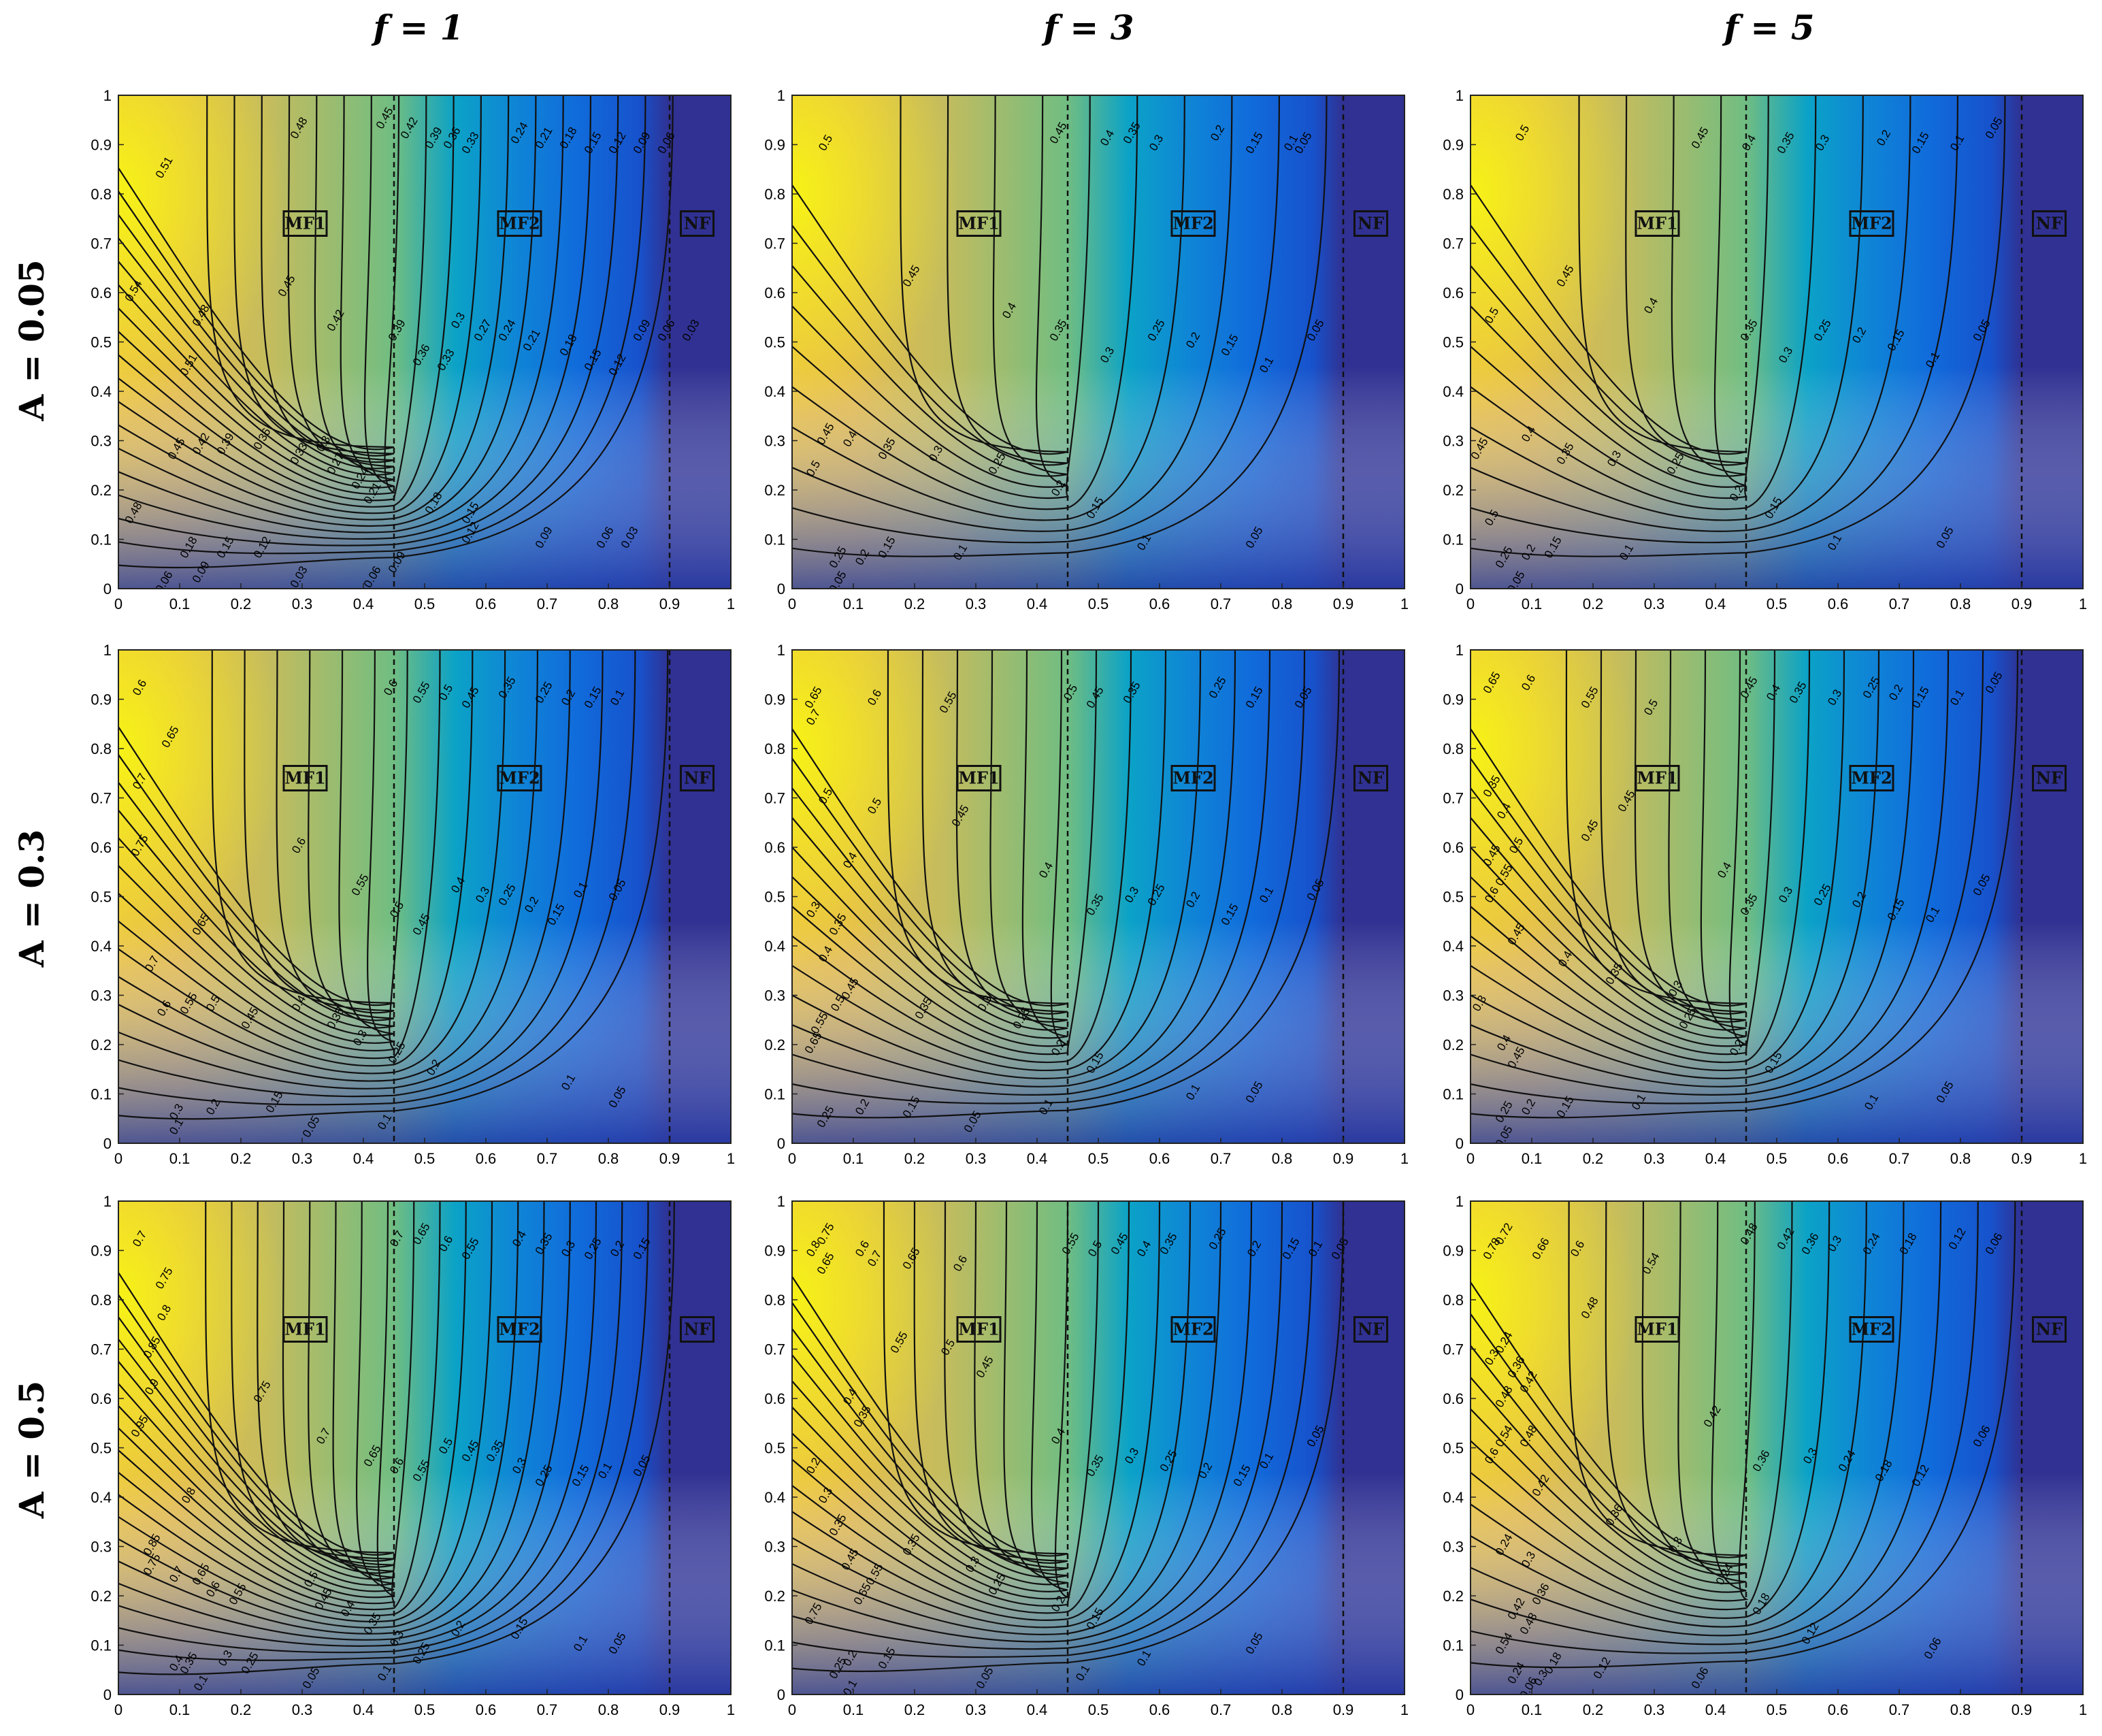  I want to click on contour-line-0.05, so click(394, 885).